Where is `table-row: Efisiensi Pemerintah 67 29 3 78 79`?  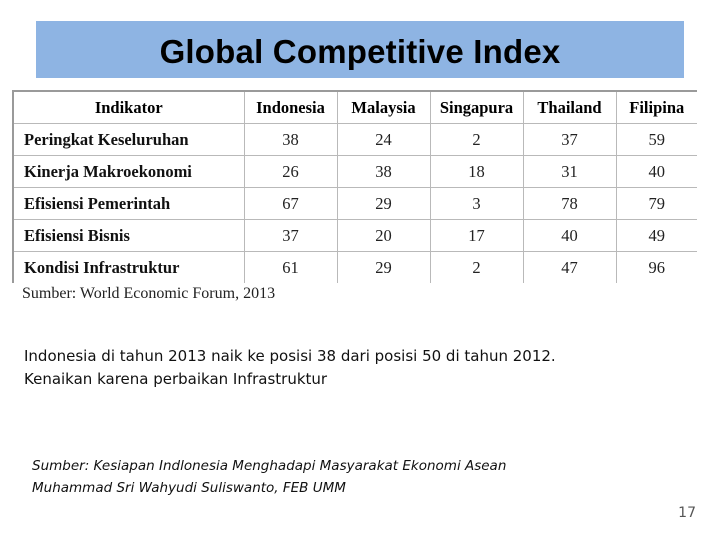 table-row: Efisiensi Pemerintah 67 29 3 78 79 is located at coordinates (354, 203).